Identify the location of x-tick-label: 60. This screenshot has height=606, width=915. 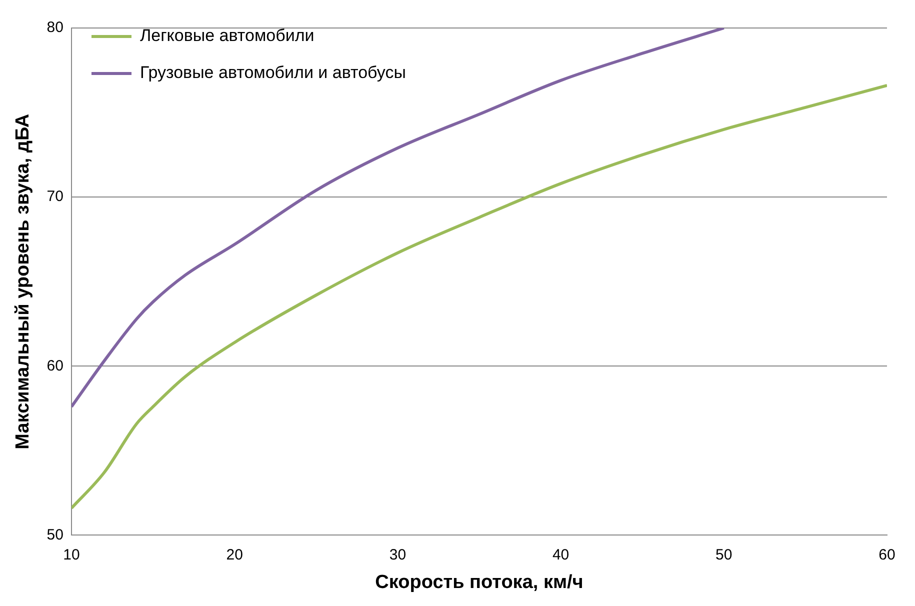
(887, 555).